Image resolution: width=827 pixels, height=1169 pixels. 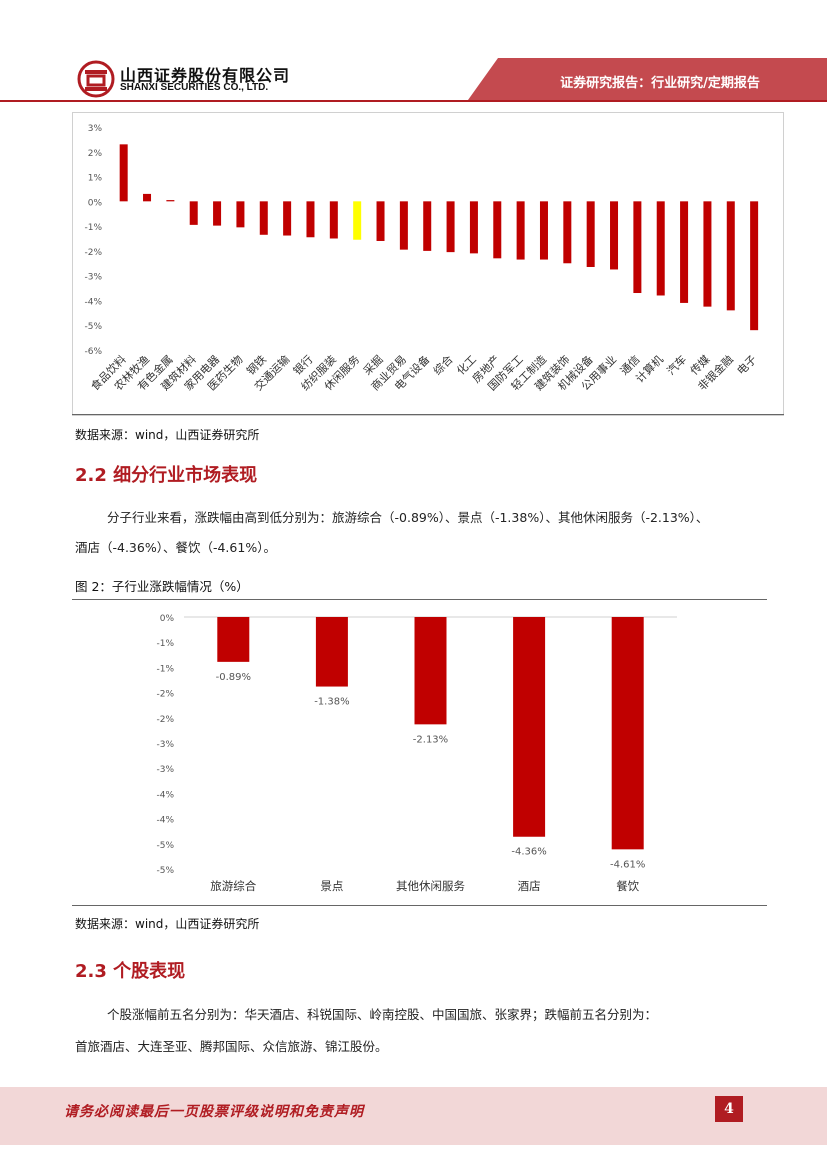 What do you see at coordinates (428, 414) in the screenshot?
I see `figure1-rule` at bounding box center [428, 414].